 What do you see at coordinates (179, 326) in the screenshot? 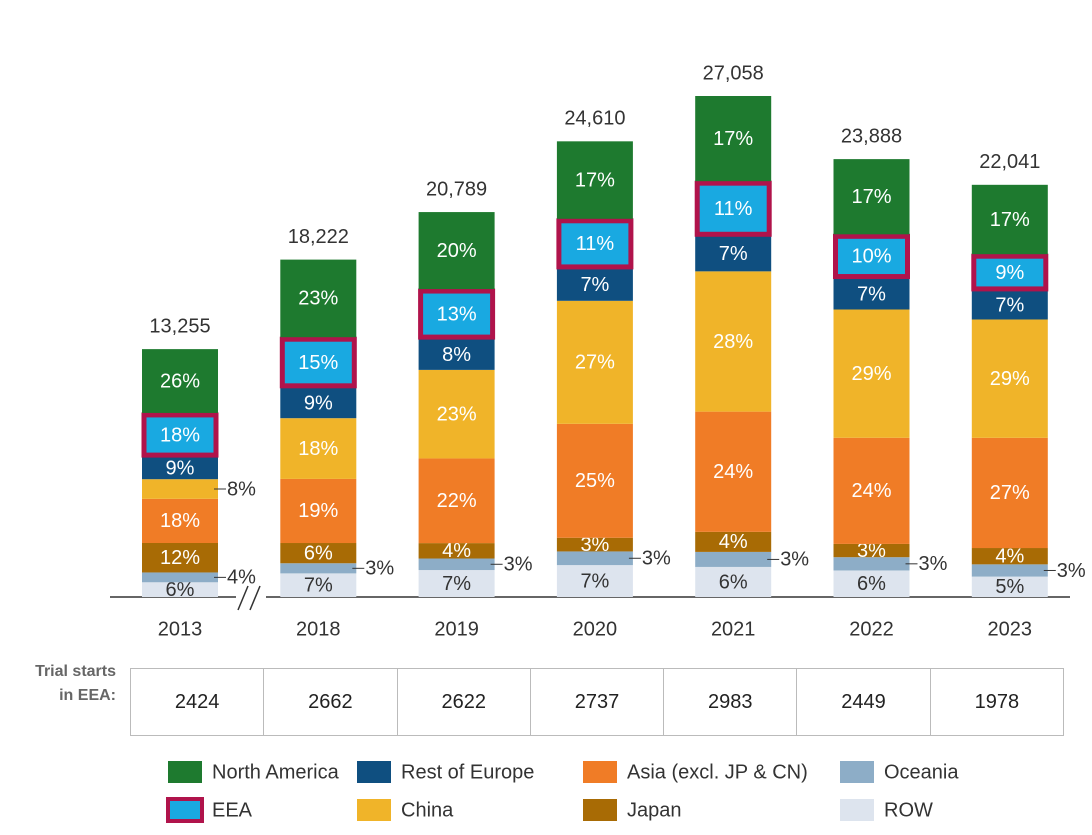
I see `total-label: 13,255` at bounding box center [179, 326].